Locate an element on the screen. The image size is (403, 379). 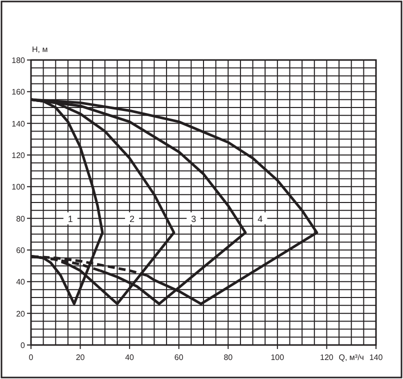
annotation: 3 is located at coordinates (193, 219).